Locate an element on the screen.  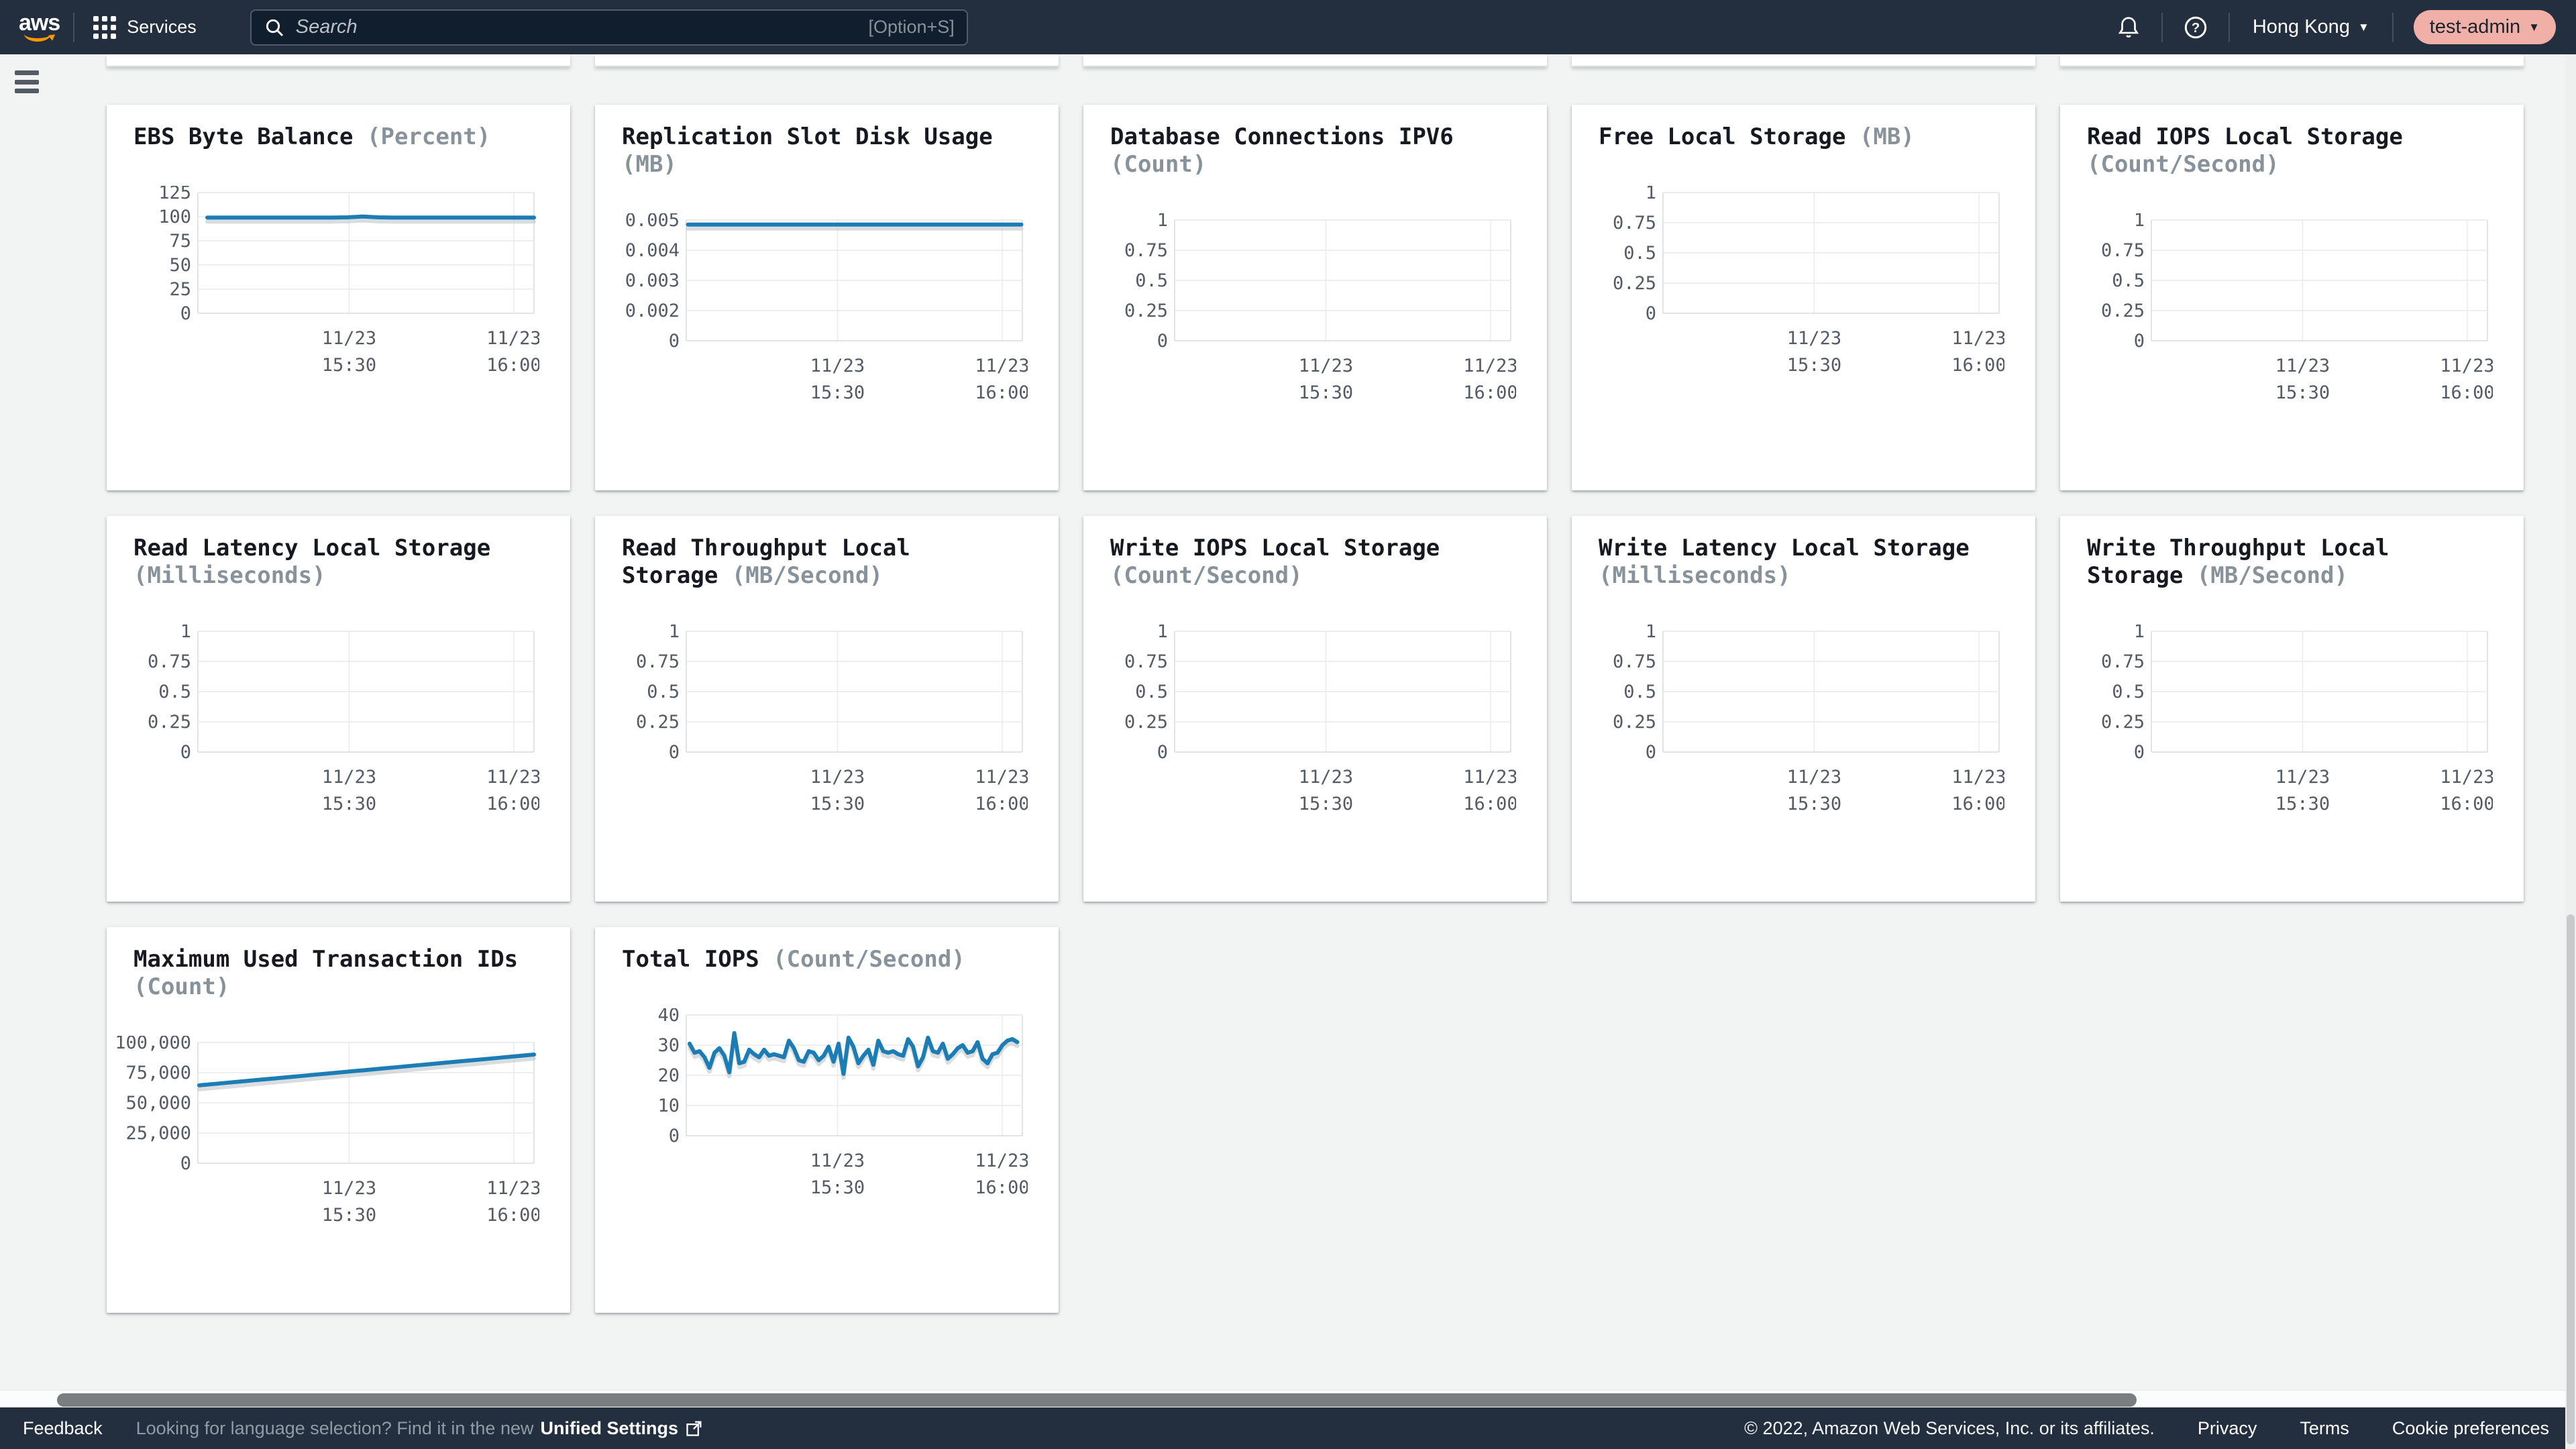
search-box: [Option+S] is located at coordinates (609, 27).